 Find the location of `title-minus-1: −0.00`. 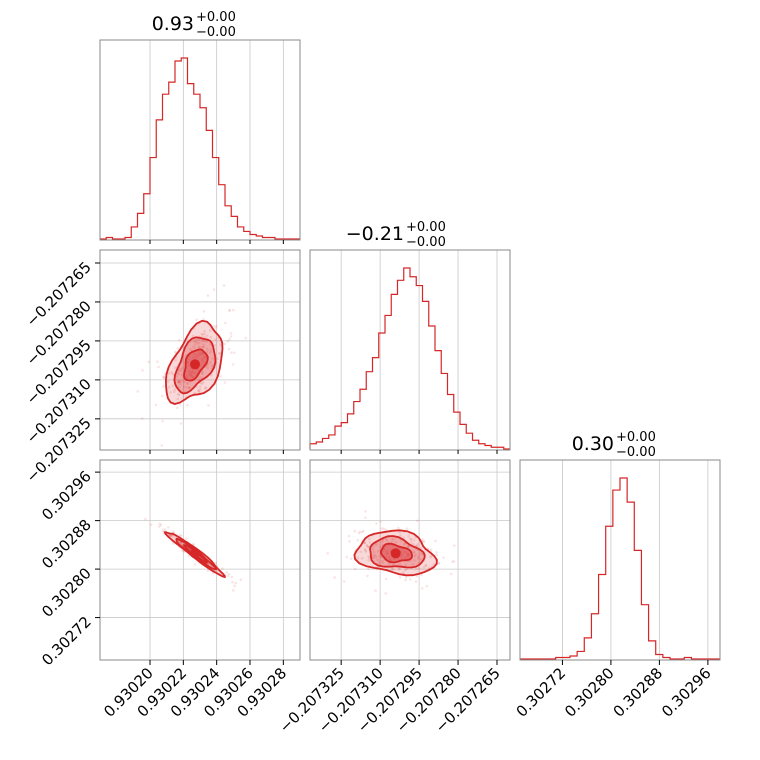

title-minus-1: −0.00 is located at coordinates (426, 242).